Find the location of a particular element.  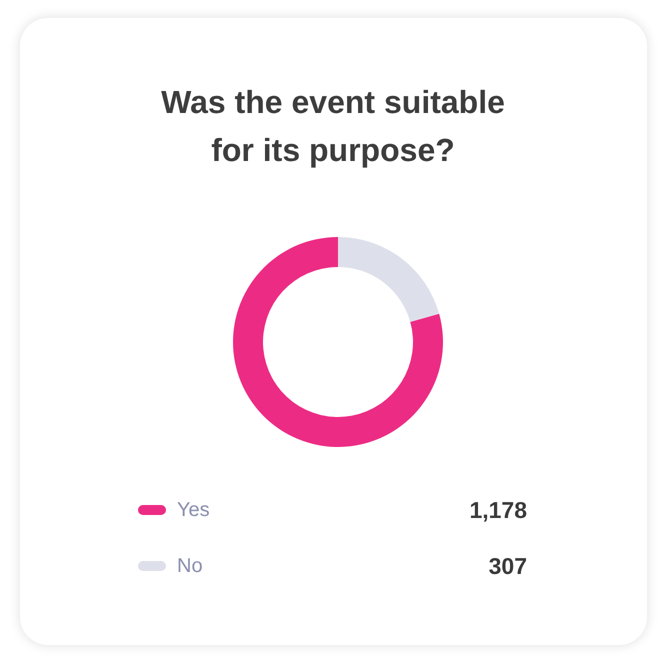

legend-label: No is located at coordinates (190, 566).